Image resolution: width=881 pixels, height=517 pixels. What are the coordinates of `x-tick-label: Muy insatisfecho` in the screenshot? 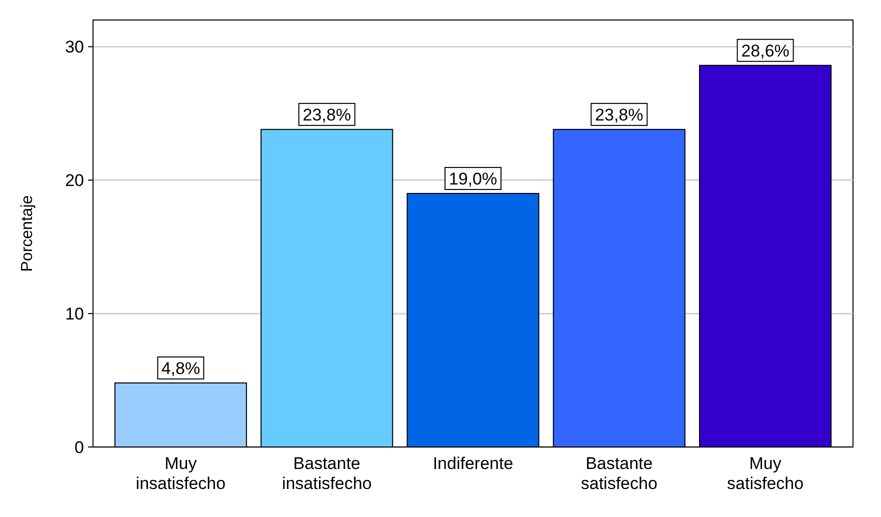 It's located at (181, 473).